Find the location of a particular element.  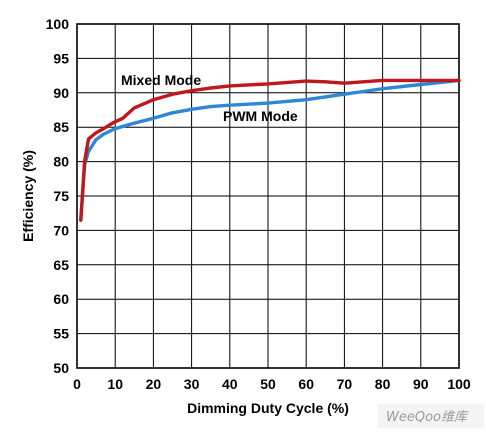

x-tick-label: 60 is located at coordinates (306, 384).